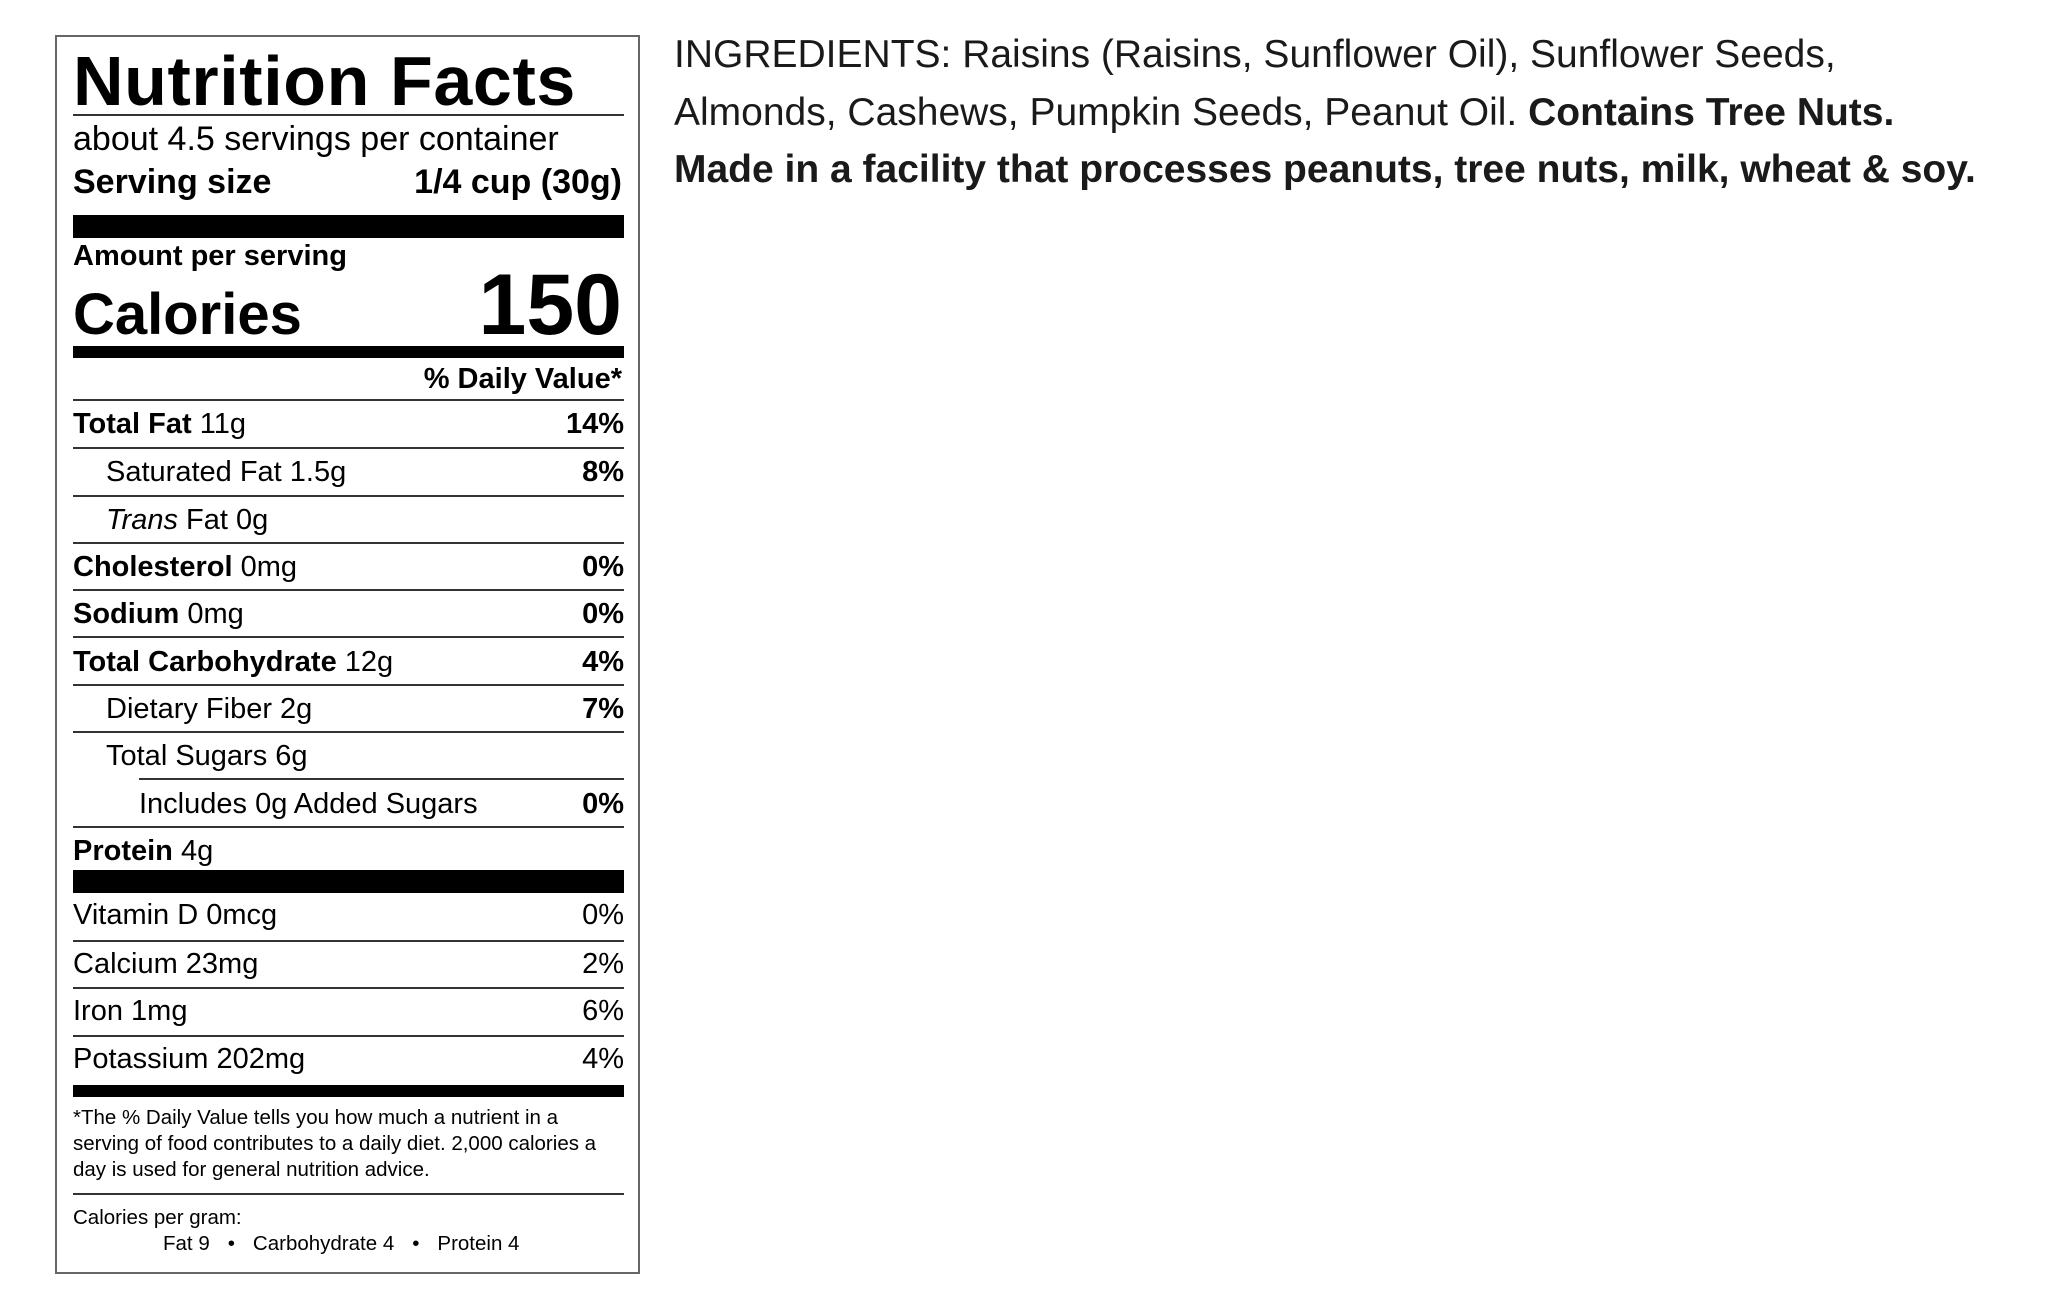  What do you see at coordinates (603, 1011) in the screenshot?
I see `vitamin-daily-value: 6%` at bounding box center [603, 1011].